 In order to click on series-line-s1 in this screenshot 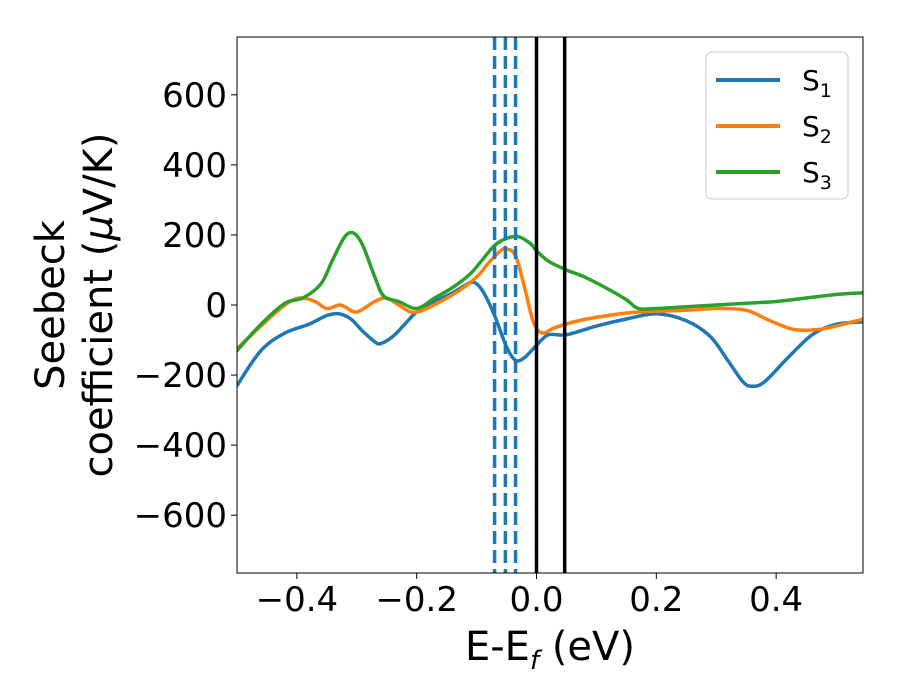, I will do `click(550, 334)`.